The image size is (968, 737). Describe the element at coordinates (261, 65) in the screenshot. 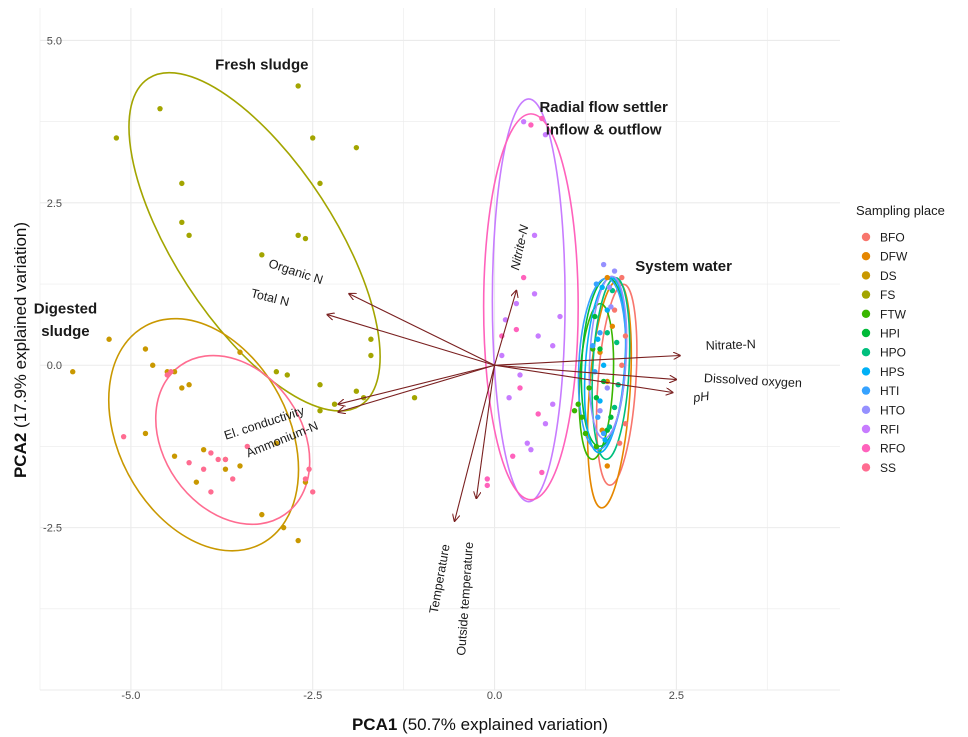

I see `group-label: Fresh sludge` at that location.